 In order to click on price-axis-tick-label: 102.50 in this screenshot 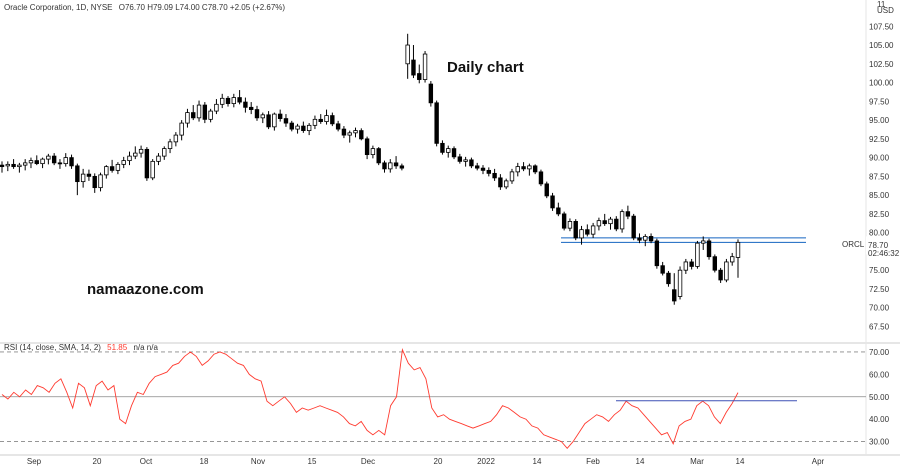, I will do `click(881, 64)`.